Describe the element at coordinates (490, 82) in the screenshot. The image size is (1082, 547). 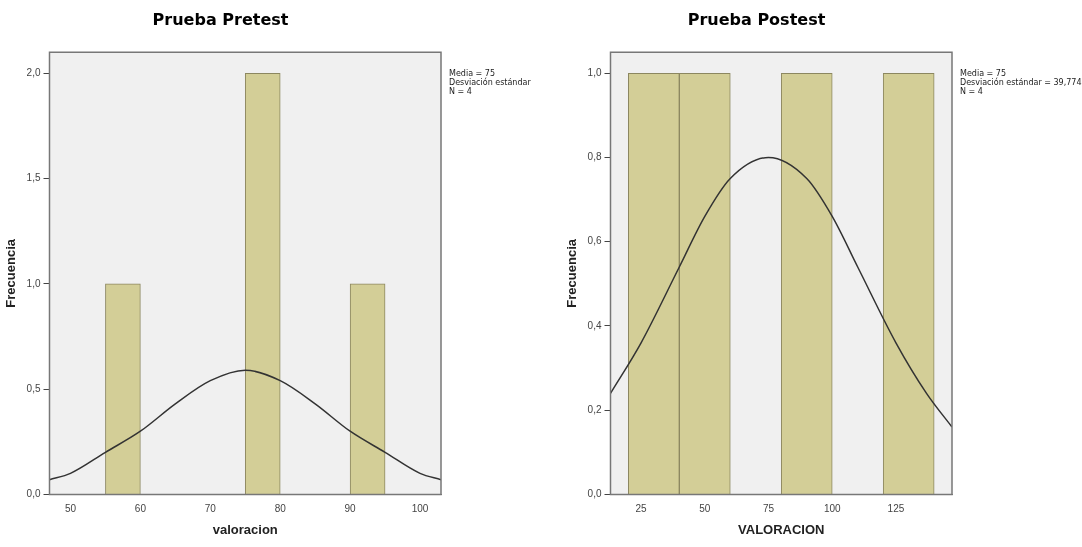
I see `text: Desviación estándar` at that location.